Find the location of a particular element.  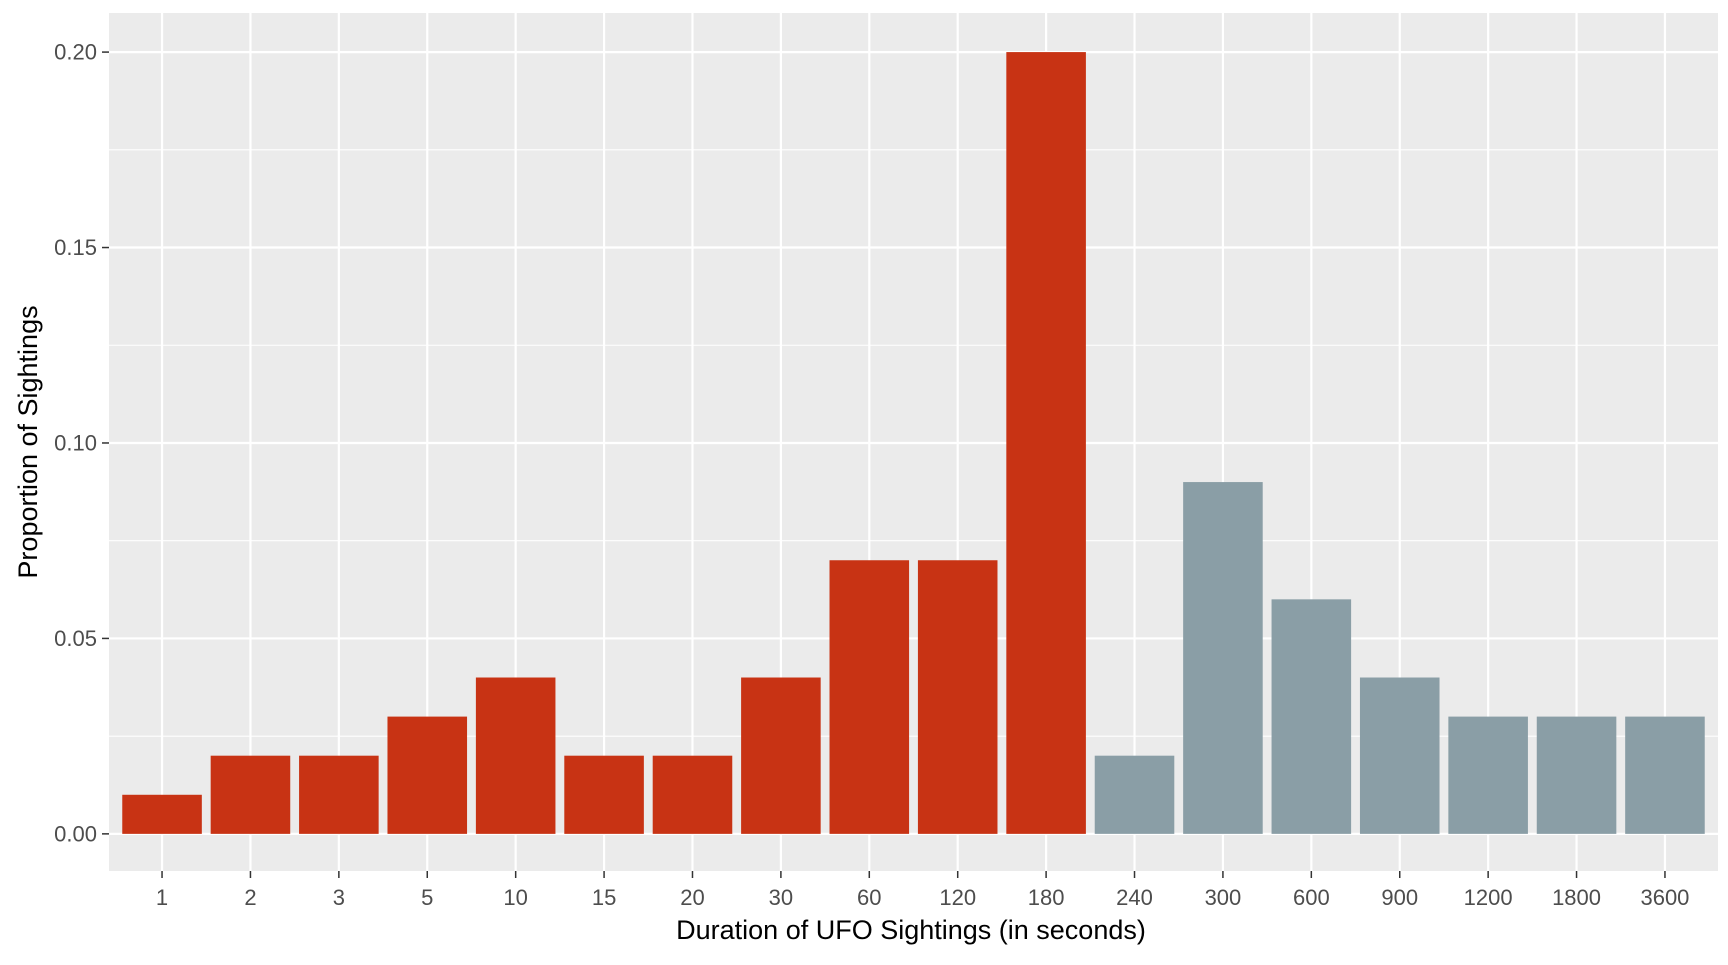

y-tick-label: 0.00 is located at coordinates (75, 833).